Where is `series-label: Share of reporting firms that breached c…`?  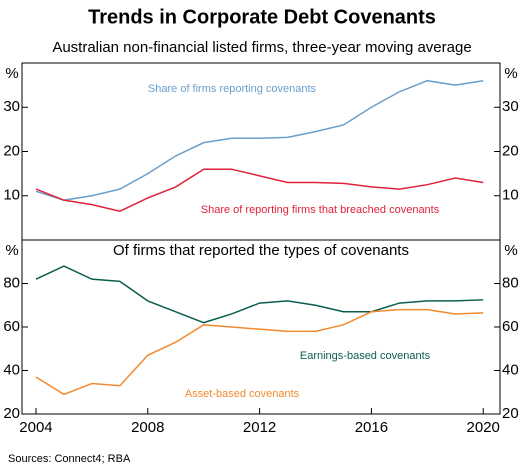 series-label: Share of reporting firms that breached c… is located at coordinates (320, 210).